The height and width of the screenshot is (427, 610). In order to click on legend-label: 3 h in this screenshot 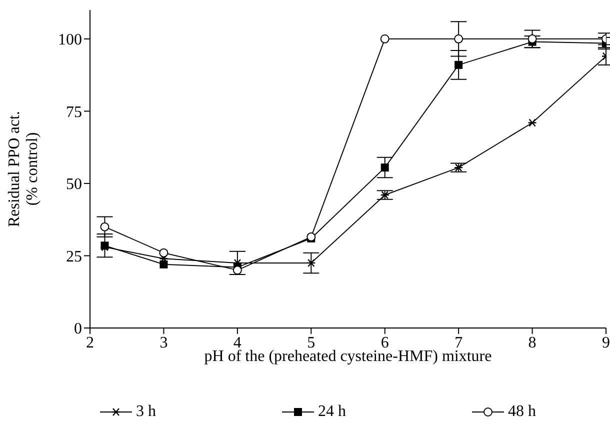, I will do `click(146, 412)`.